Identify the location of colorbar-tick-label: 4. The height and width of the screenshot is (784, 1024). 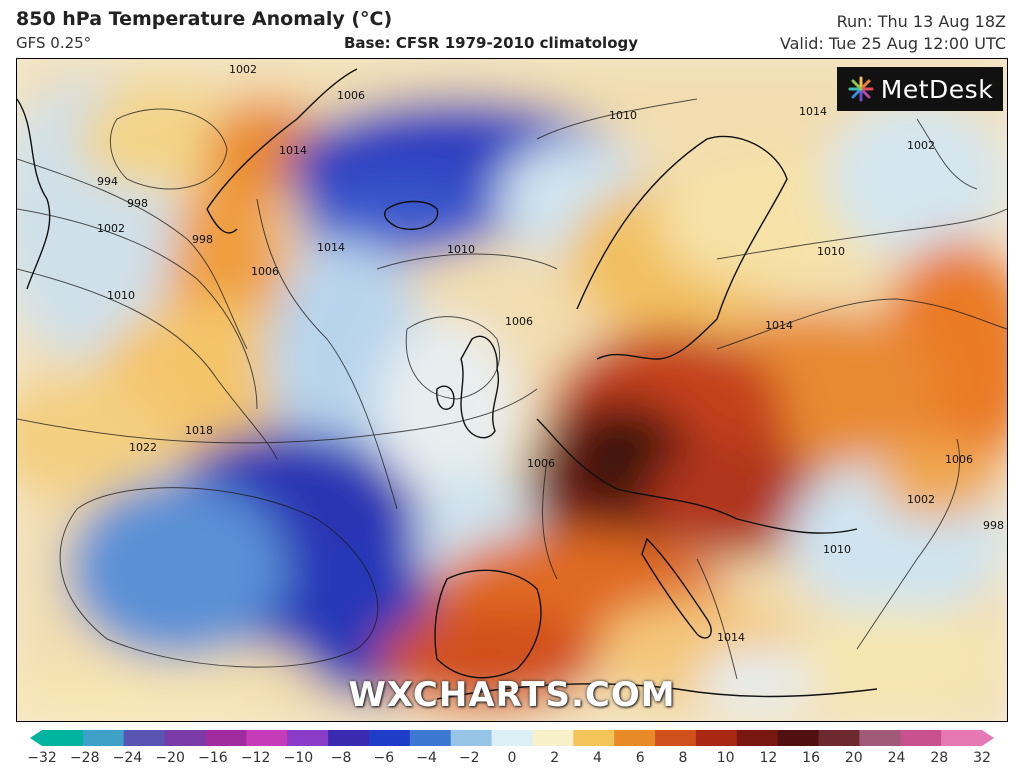
(597, 758).